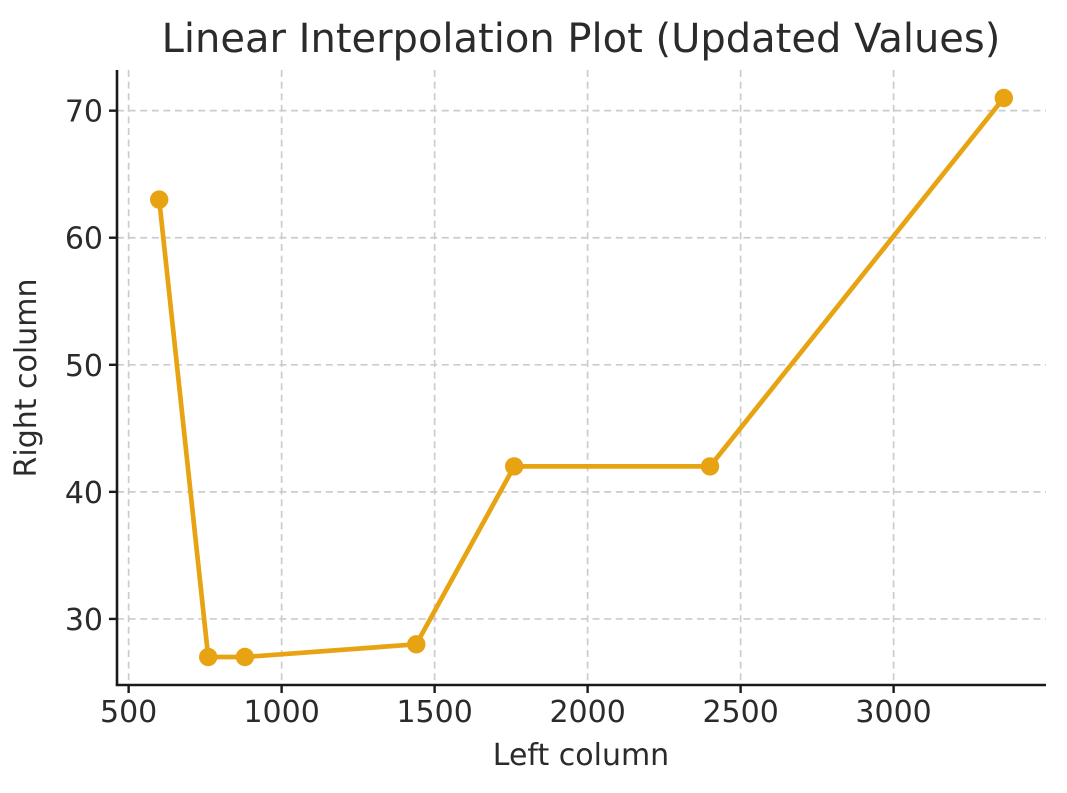 The width and height of the screenshot is (1067, 793). What do you see at coordinates (84, 620) in the screenshot?
I see `y-tick-label: 30` at bounding box center [84, 620].